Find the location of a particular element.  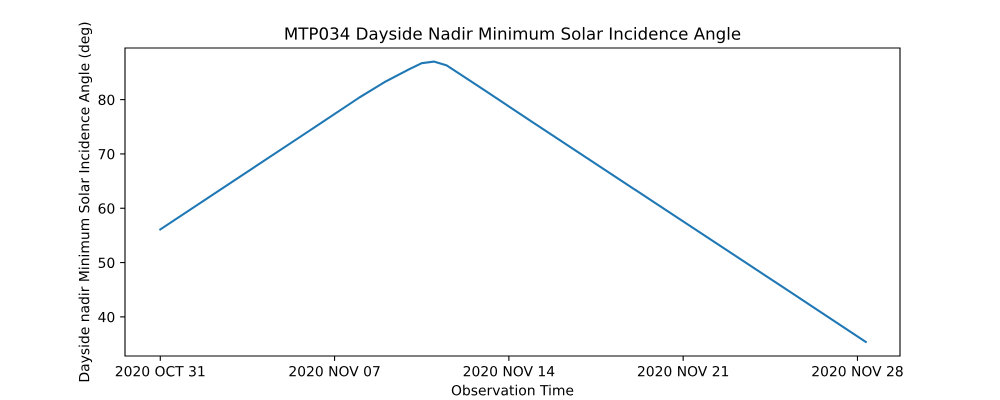

y-tick-label: 60 is located at coordinates (106, 208).